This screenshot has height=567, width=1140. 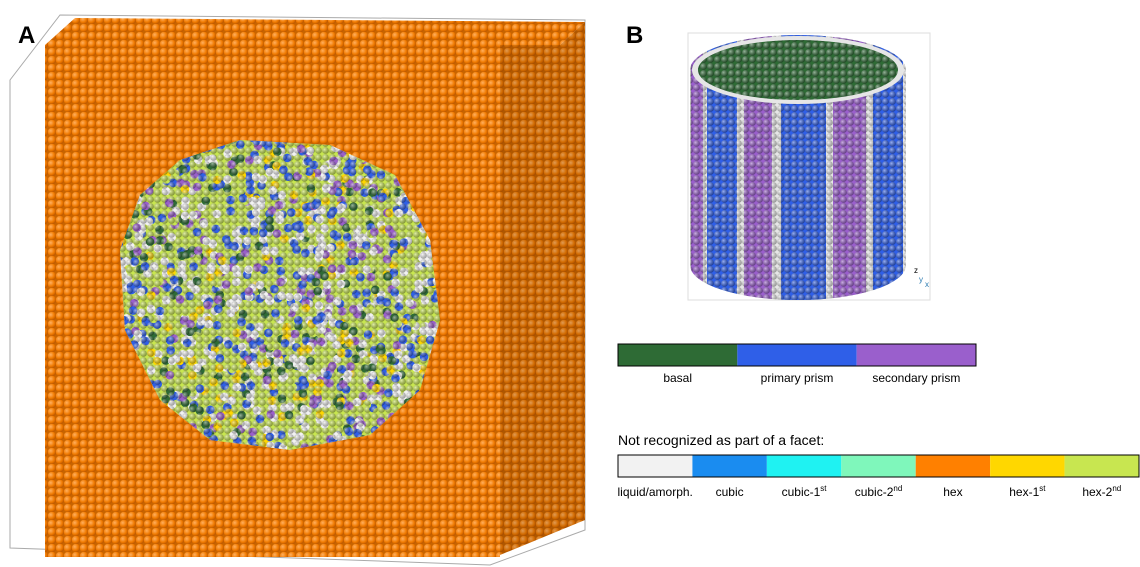 I want to click on legend-label-text: hex-2, so click(x=1097, y=492).